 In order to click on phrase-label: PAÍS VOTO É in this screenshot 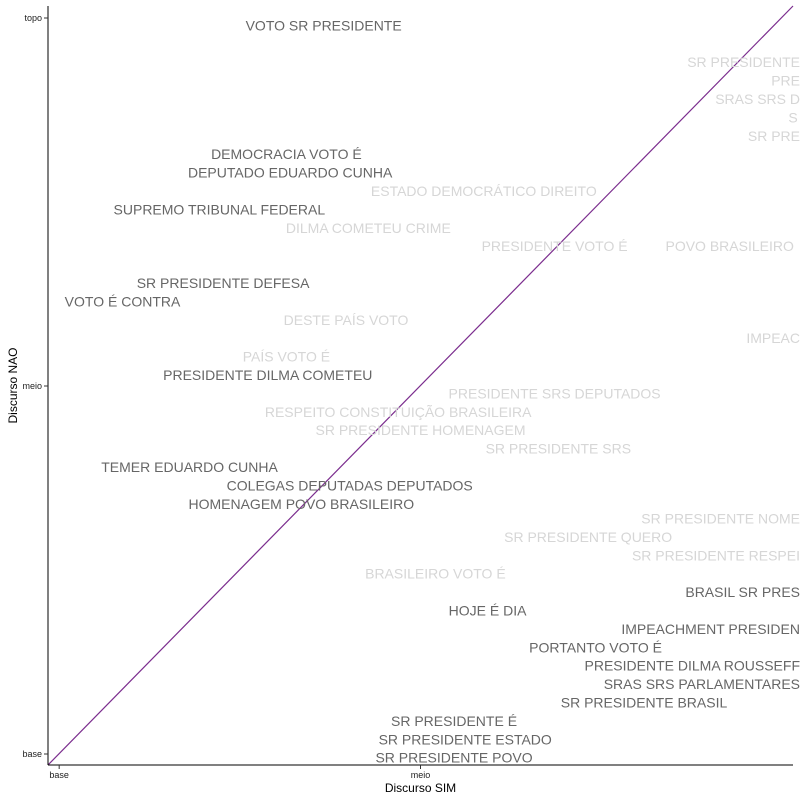, I will do `click(286, 357)`.